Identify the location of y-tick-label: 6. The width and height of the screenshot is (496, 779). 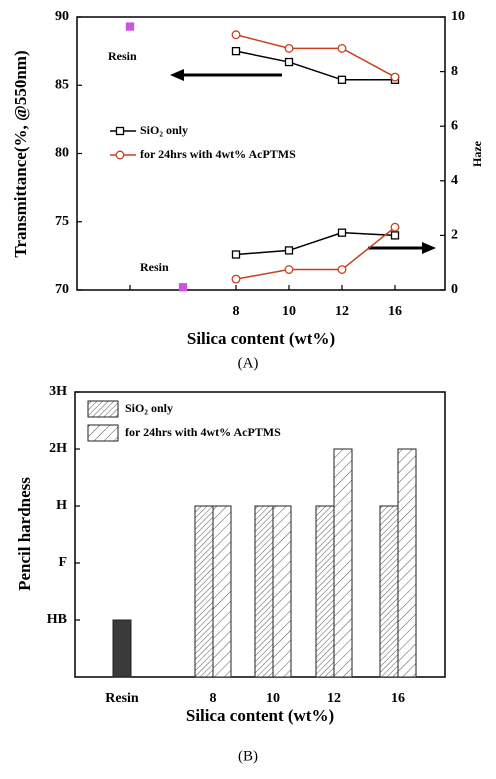
(454, 125).